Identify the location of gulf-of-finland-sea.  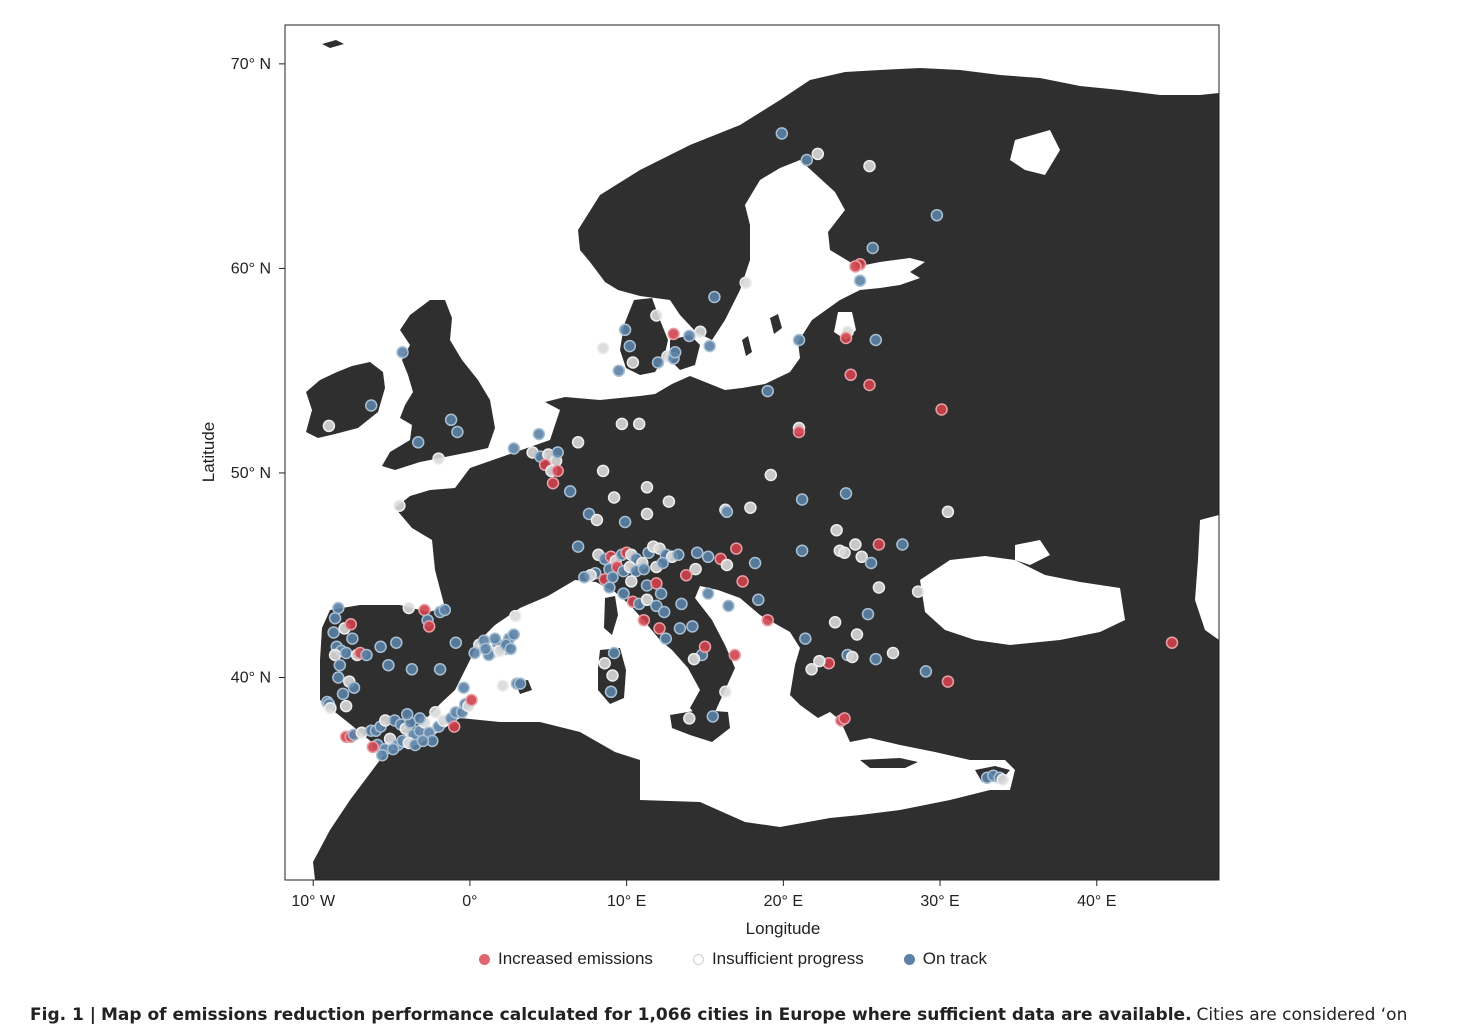
(887, 269).